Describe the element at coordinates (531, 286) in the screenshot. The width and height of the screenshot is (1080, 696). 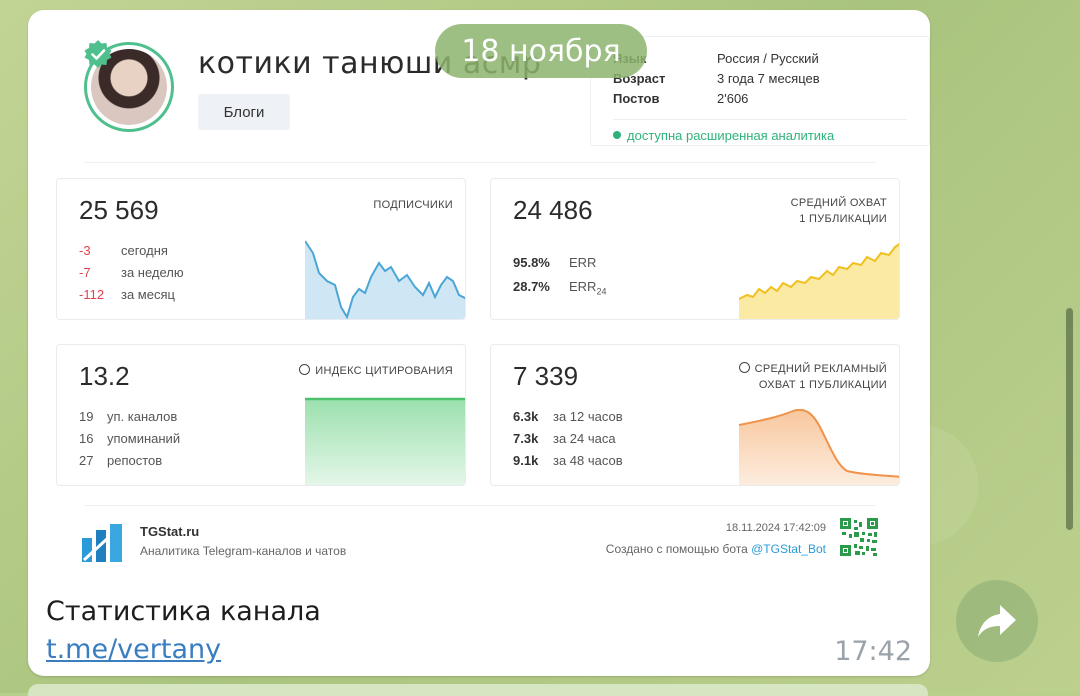
I see `stat-number: 28.7%` at that location.